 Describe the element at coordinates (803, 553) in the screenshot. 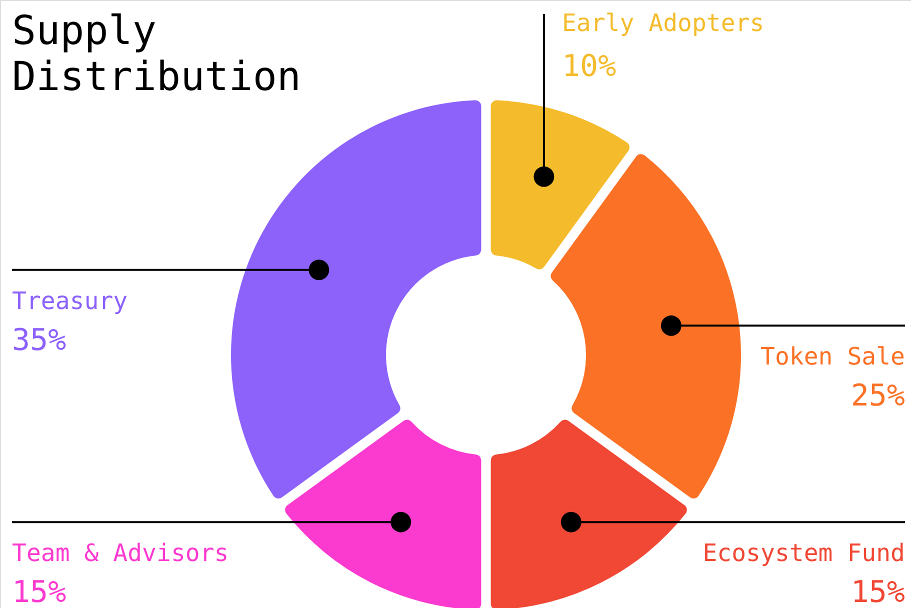

I see `slice-label: Ecosystem Fund` at that location.